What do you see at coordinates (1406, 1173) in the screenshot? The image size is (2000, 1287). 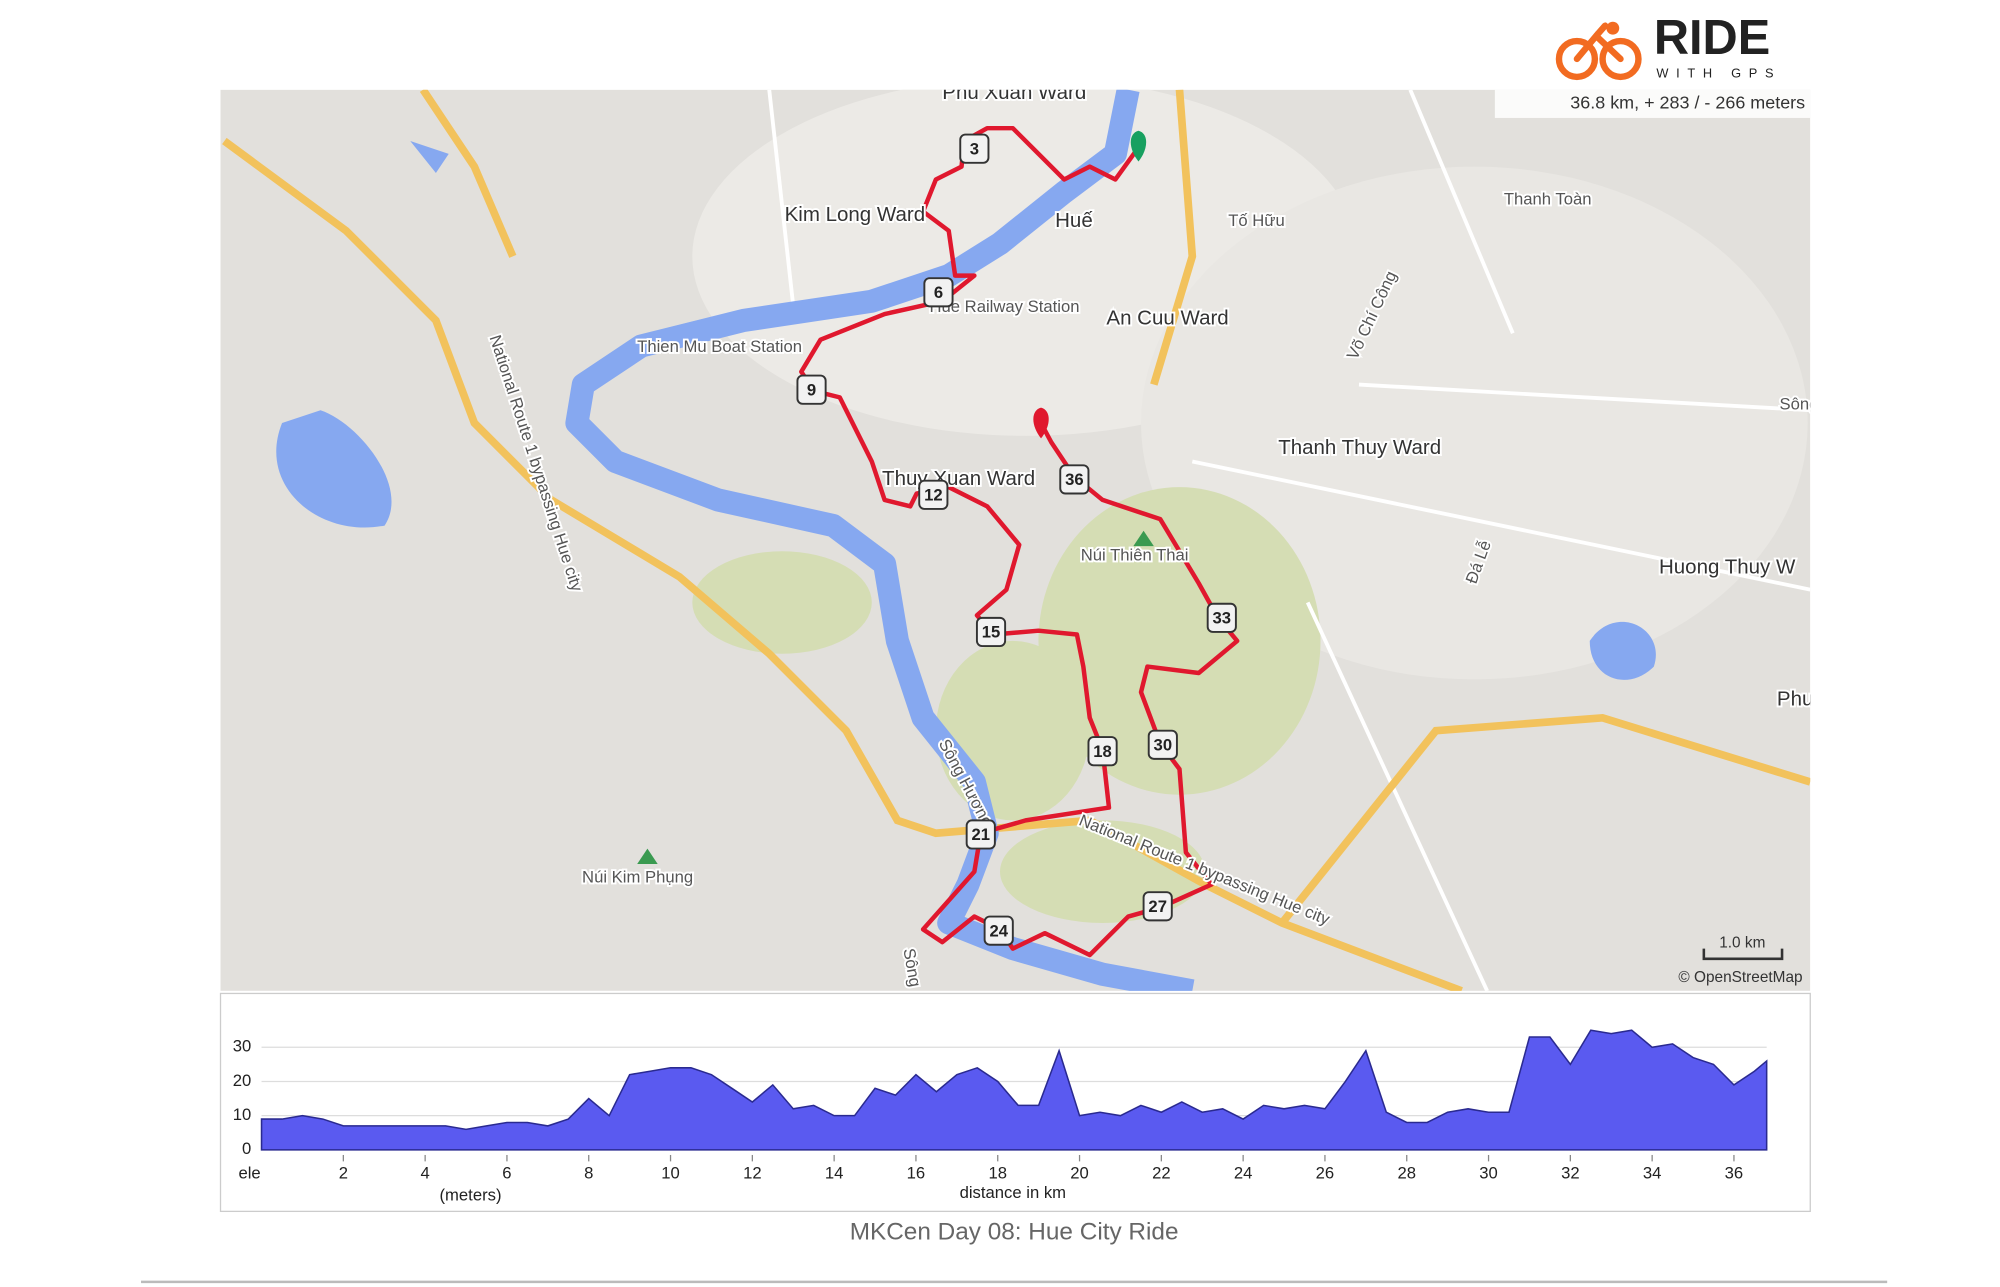 I see `x-tick-label: 28` at bounding box center [1406, 1173].